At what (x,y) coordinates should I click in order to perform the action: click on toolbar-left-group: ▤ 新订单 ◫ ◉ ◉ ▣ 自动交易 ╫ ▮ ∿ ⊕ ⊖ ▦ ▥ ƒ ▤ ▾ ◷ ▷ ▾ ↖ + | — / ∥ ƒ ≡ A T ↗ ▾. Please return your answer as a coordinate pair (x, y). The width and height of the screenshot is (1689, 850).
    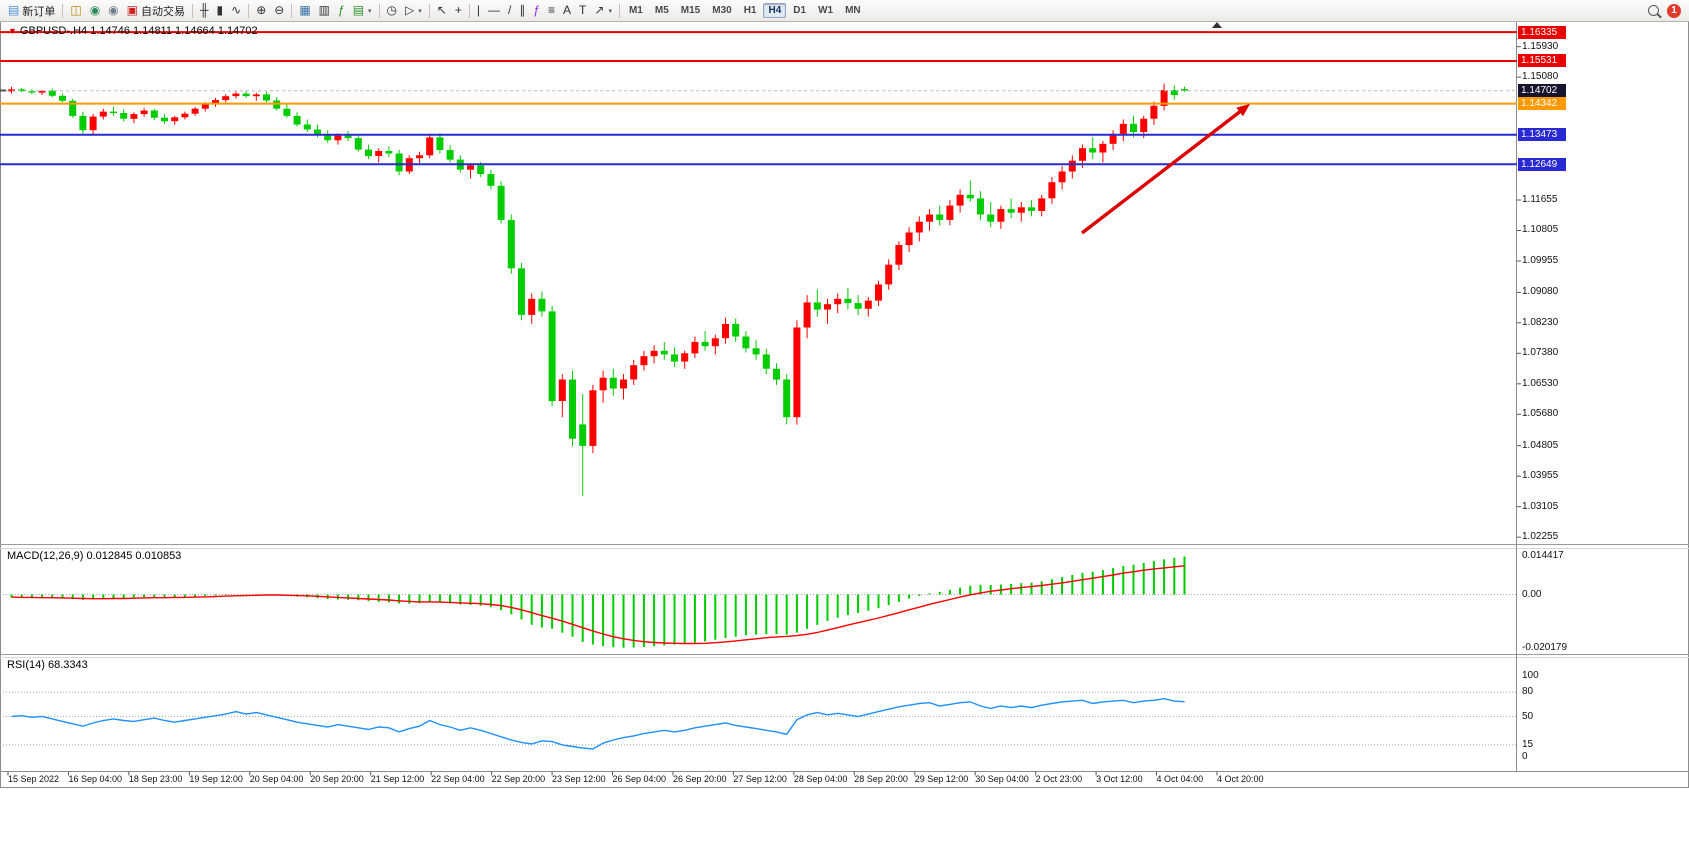
    Looking at the image, I should click on (313, 10).